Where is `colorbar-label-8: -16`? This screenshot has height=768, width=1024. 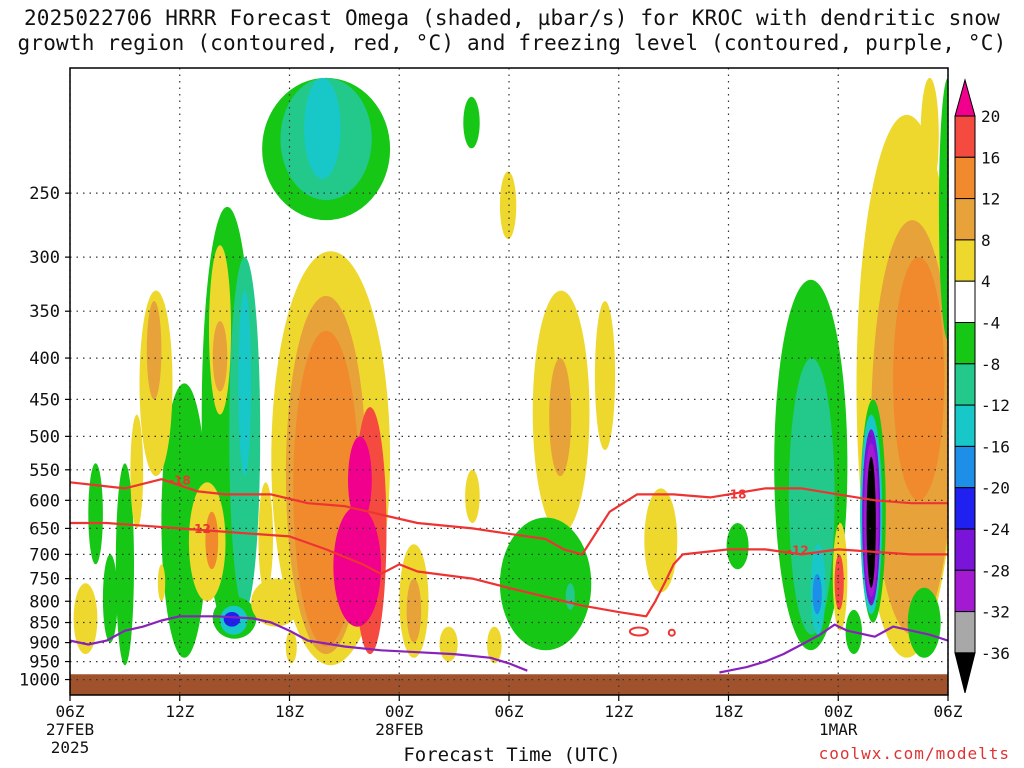
colorbar-label-8: -16 is located at coordinates (995, 446).